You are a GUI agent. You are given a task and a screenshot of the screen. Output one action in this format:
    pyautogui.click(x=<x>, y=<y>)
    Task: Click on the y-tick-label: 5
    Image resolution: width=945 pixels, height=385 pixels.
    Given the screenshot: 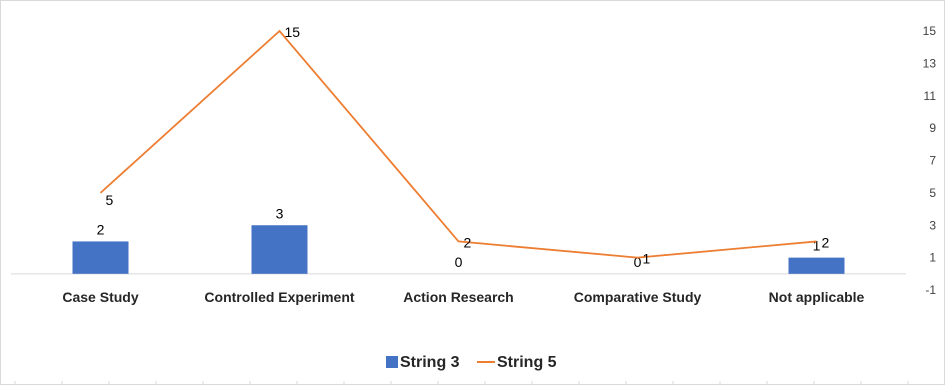 What is the action you would take?
    pyautogui.click(x=932, y=193)
    